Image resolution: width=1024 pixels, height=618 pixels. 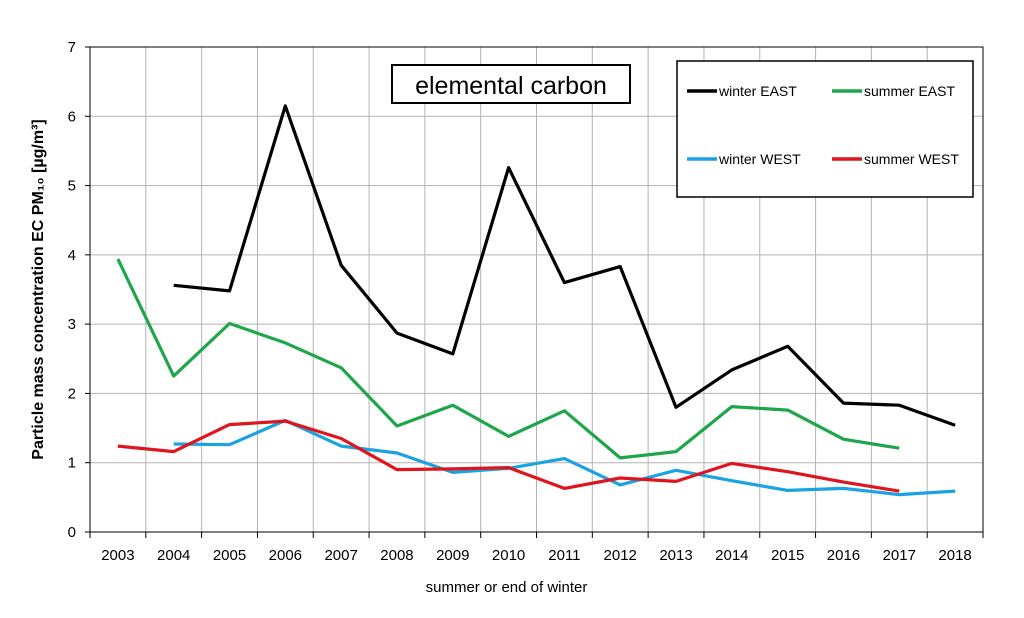 What do you see at coordinates (507, 587) in the screenshot?
I see `x-axis-label: summer or end of winter` at bounding box center [507, 587].